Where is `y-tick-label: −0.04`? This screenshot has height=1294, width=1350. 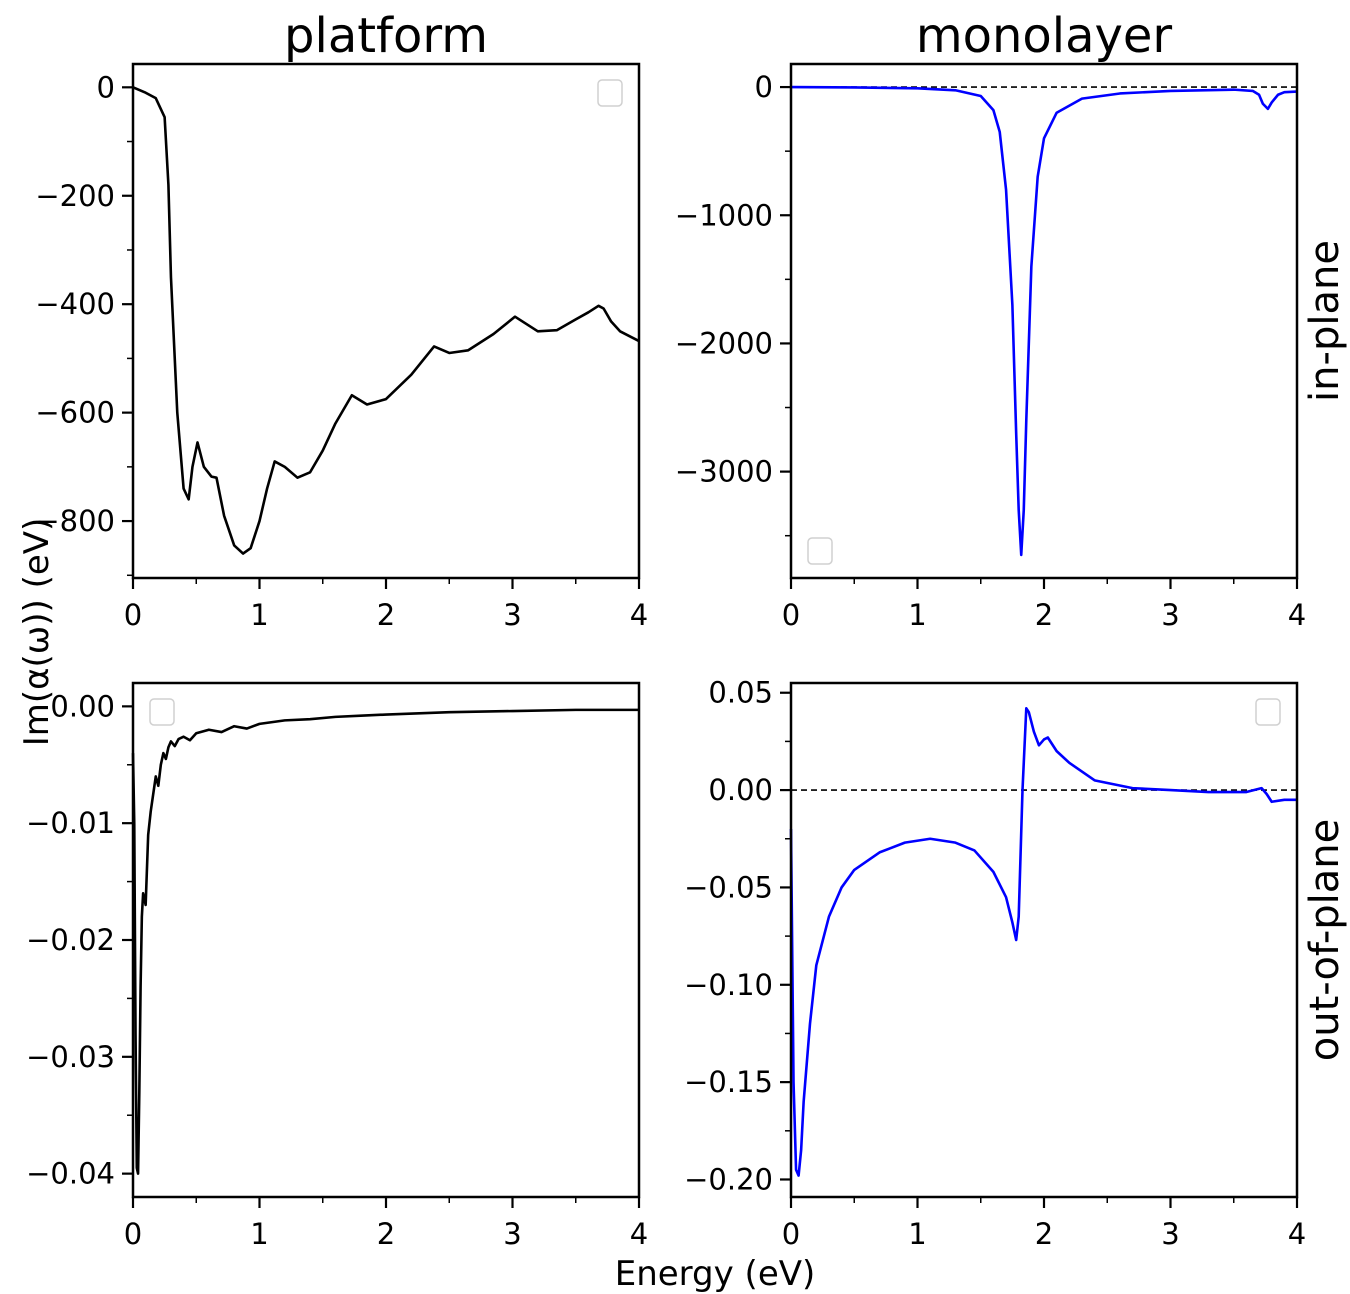
y-tick-label: −0.04 is located at coordinates (70, 1174).